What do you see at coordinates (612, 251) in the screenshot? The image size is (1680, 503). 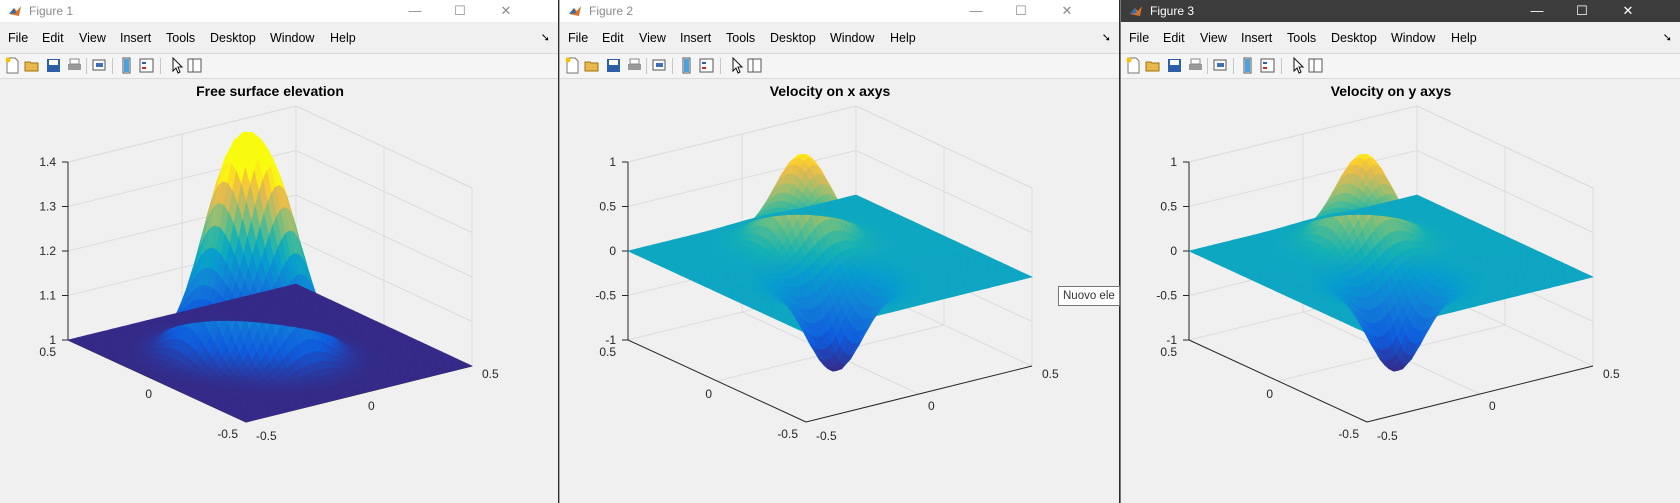 I see `z-tick-label: 0` at bounding box center [612, 251].